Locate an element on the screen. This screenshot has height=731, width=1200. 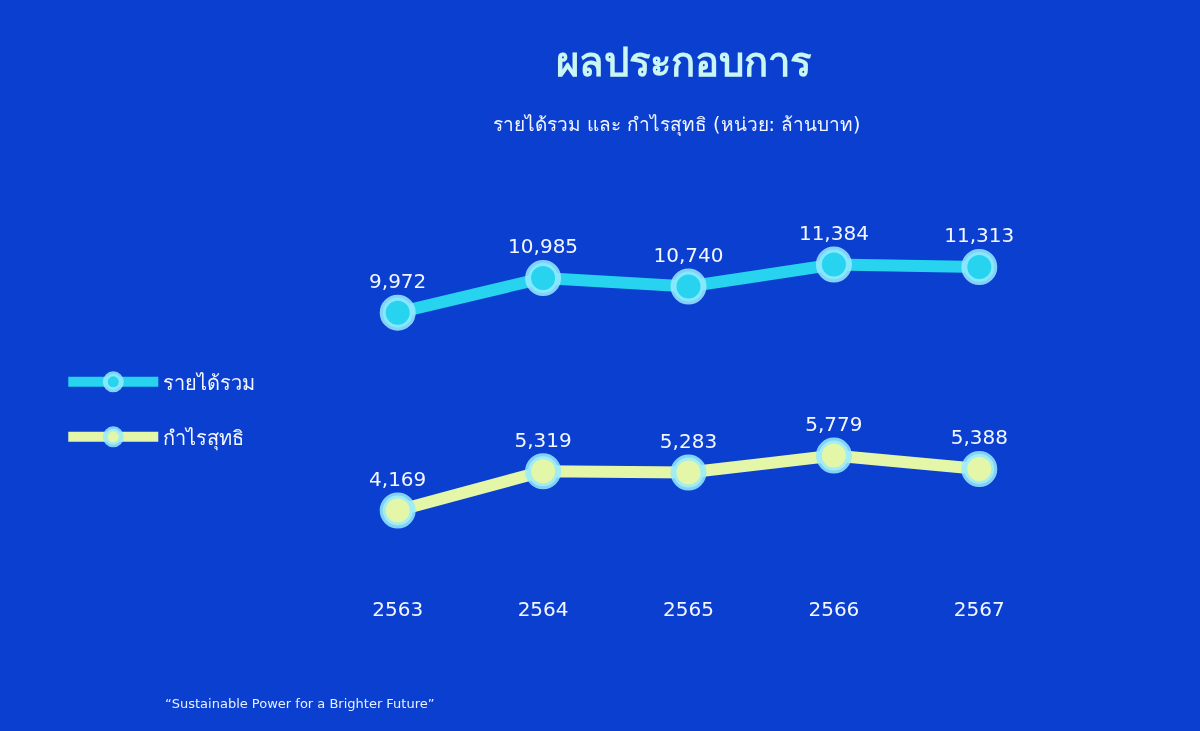
text: “Sustainable Power for a Brighter Future” is located at coordinates (300, 703).